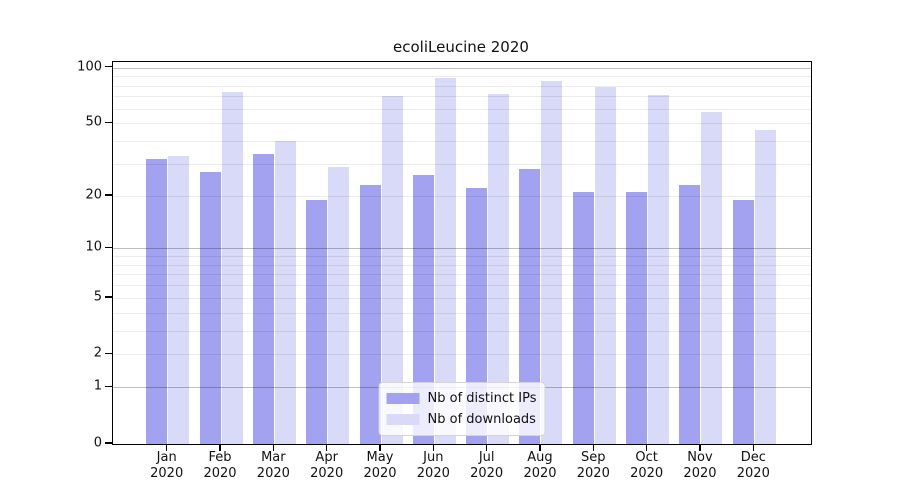  What do you see at coordinates (477, 316) in the screenshot?
I see `bar-distinct-ips-jul` at bounding box center [477, 316].